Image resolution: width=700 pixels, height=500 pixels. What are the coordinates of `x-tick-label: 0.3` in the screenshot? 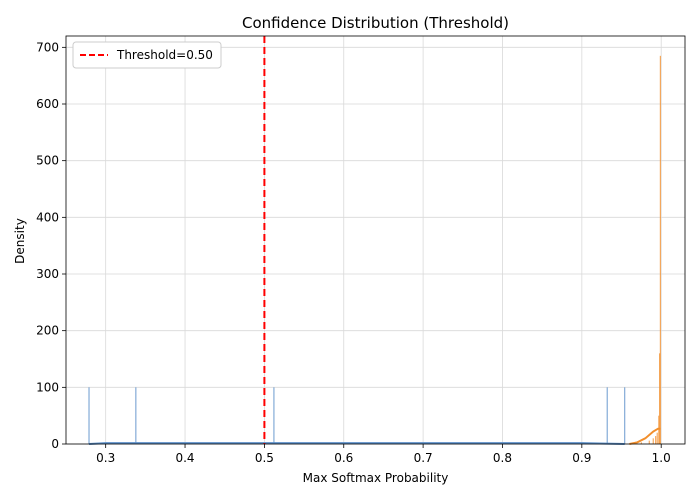 It's located at (105, 458).